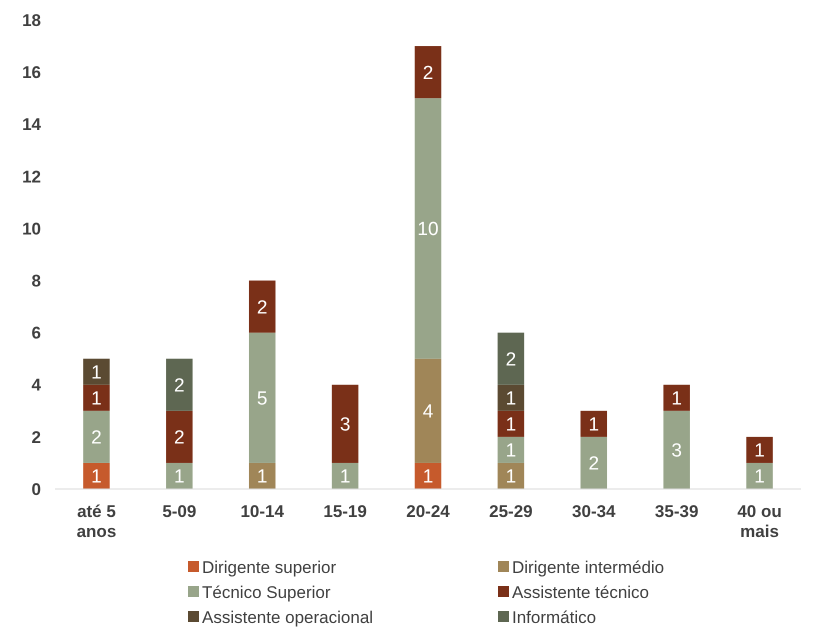 This screenshot has height=632, width=813. What do you see at coordinates (36, 437) in the screenshot?
I see `y-tick-label: 2` at bounding box center [36, 437].